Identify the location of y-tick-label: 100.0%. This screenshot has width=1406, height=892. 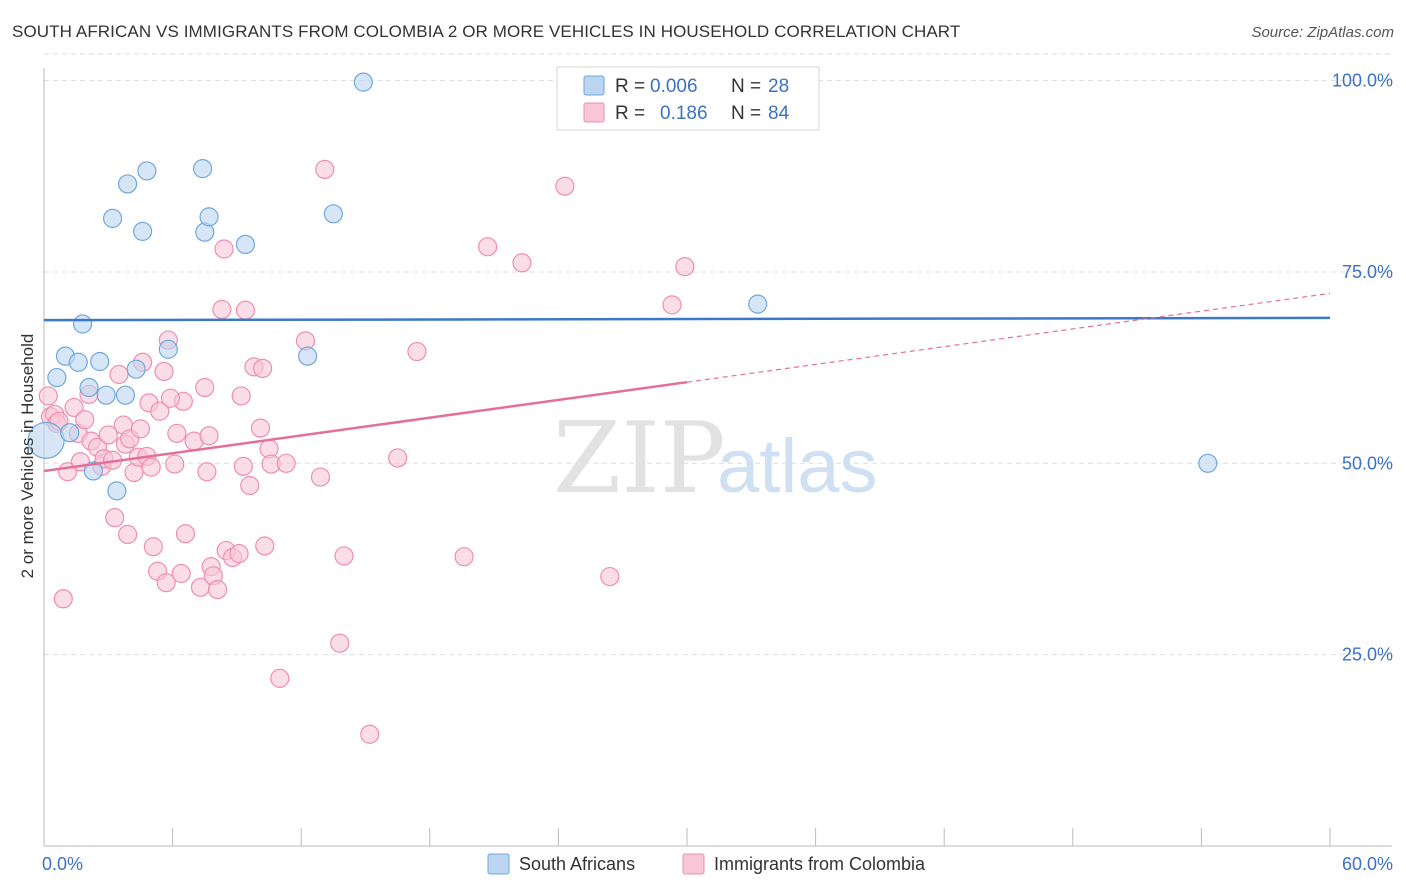
(1362, 81).